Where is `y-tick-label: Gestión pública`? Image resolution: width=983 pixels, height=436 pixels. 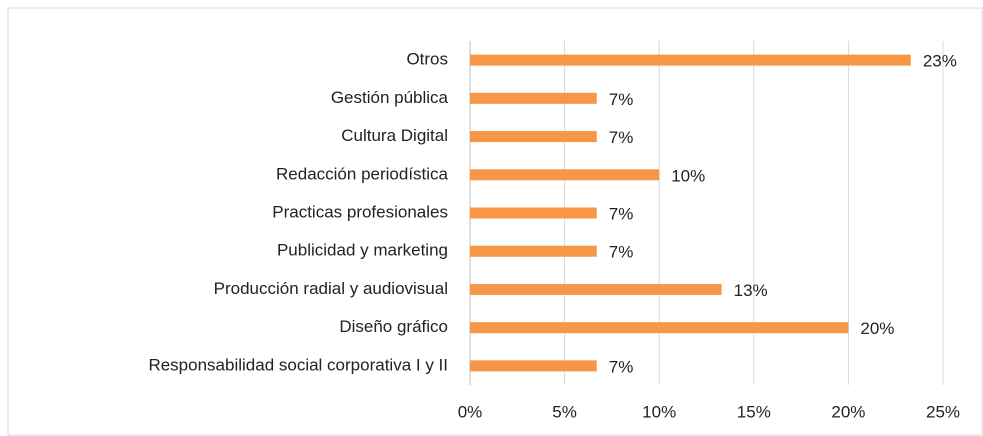 y-tick-label: Gestión pública is located at coordinates (390, 97).